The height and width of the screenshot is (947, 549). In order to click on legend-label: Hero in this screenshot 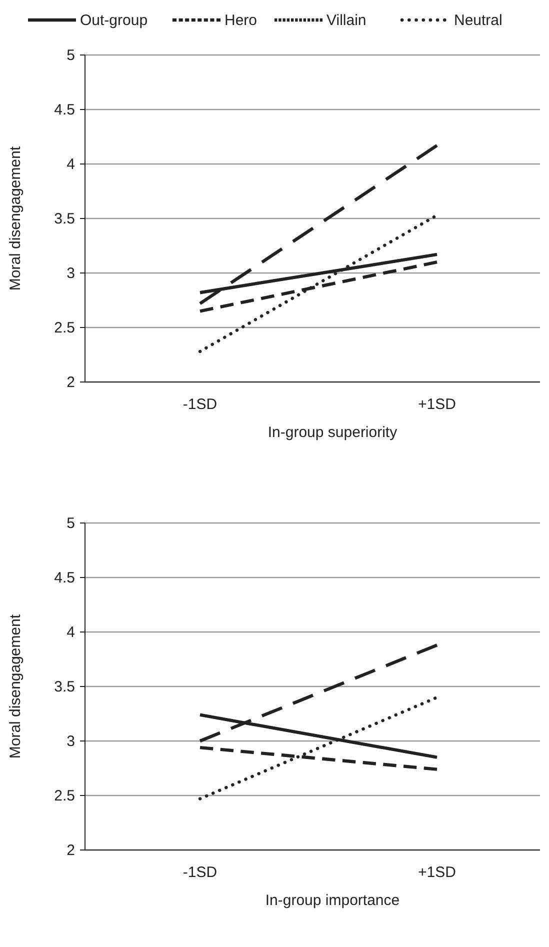, I will do `click(241, 20)`.